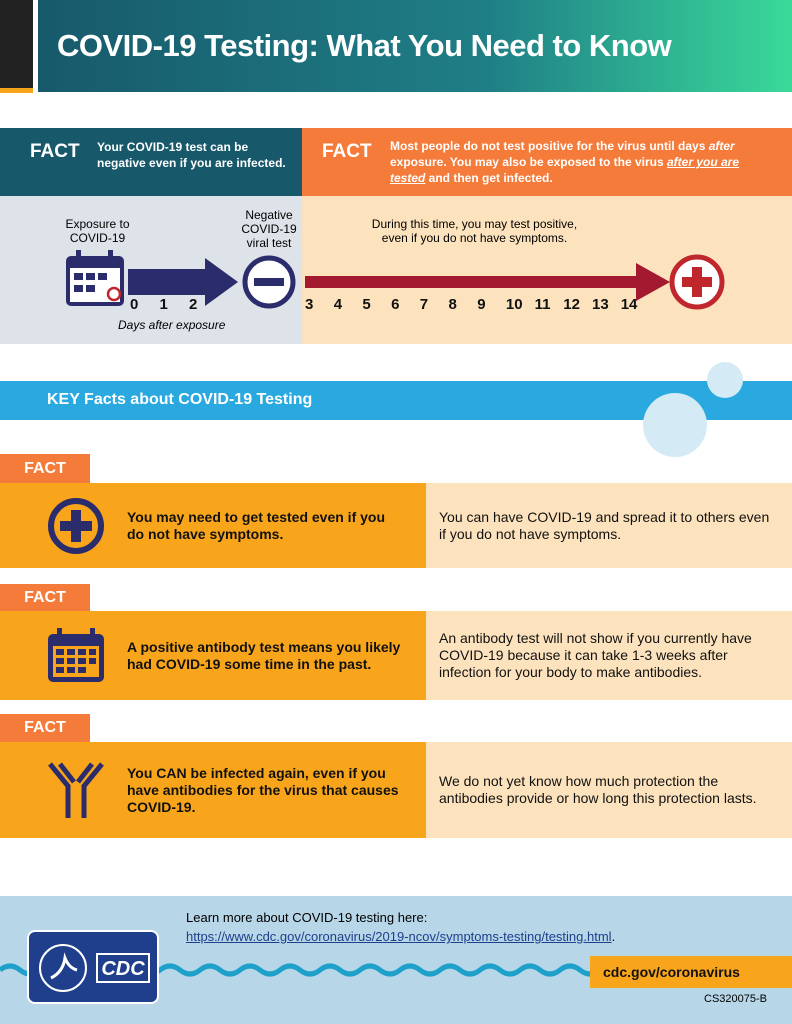 The image size is (792, 1024). I want to click on exposure-label: Exposure to COVID-19, so click(97, 231).